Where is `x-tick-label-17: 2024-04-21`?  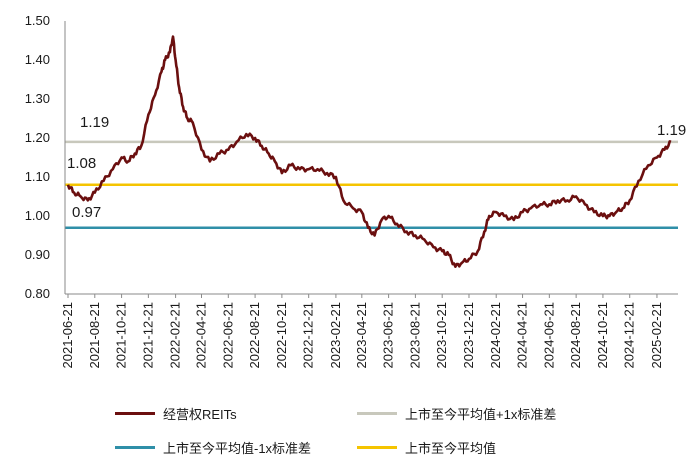 x-tick-label-17: 2024-04-21 is located at coordinates (522, 335).